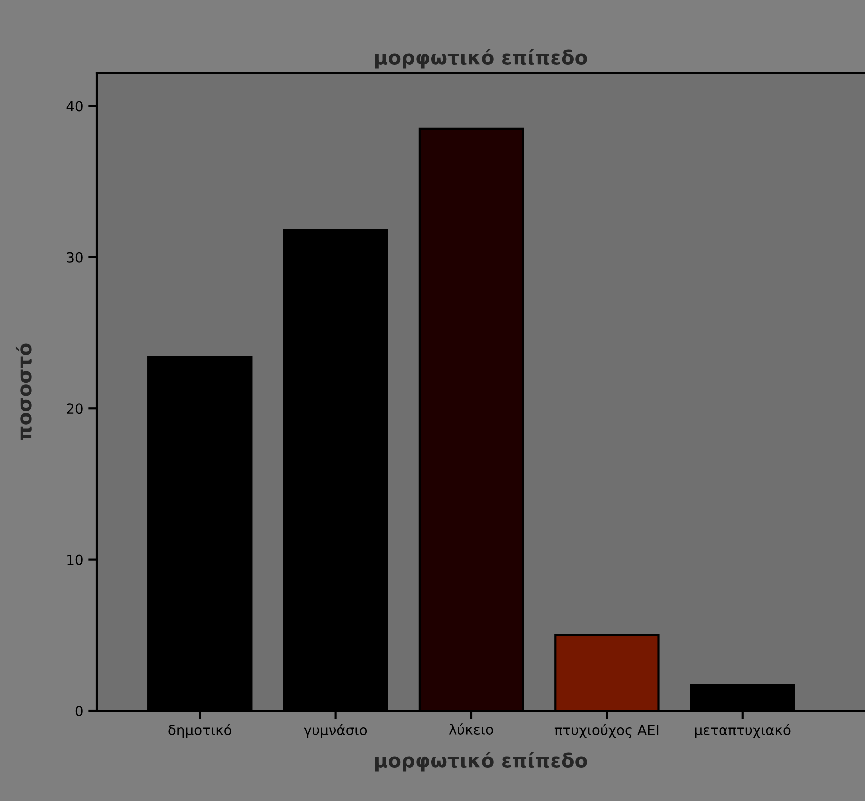 Image resolution: width=865 pixels, height=801 pixels. What do you see at coordinates (75, 560) in the screenshot?
I see `y-tick-label: 10` at bounding box center [75, 560].